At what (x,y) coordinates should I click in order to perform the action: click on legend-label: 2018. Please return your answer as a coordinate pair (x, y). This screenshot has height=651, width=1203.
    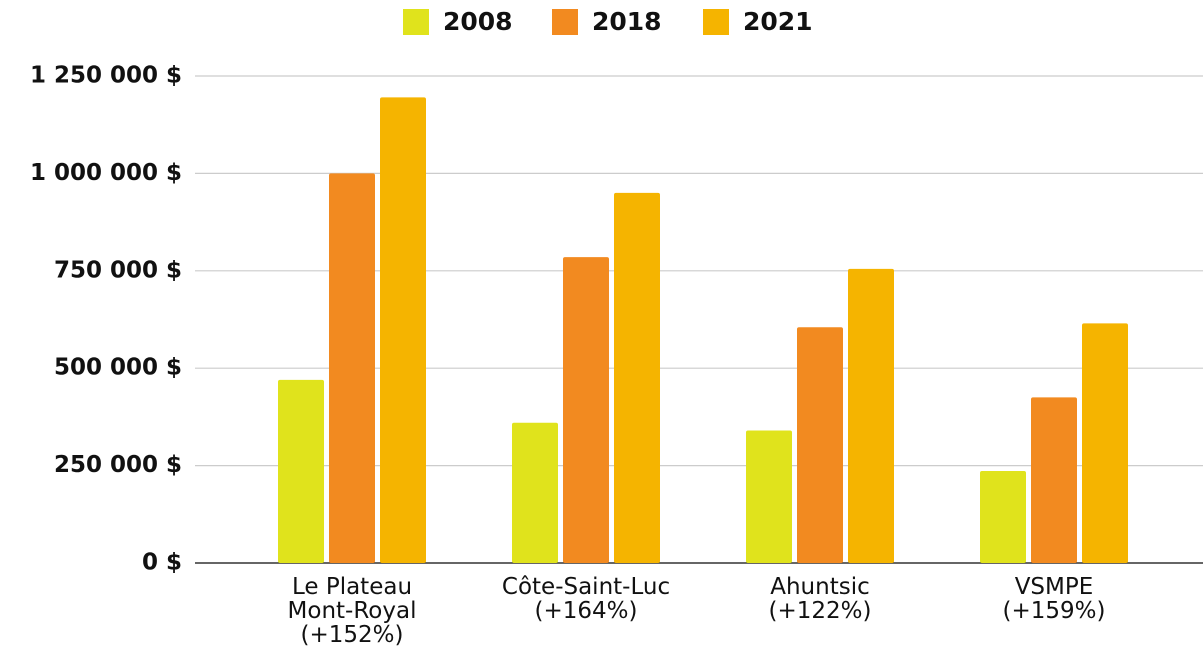
    Looking at the image, I should click on (627, 21).